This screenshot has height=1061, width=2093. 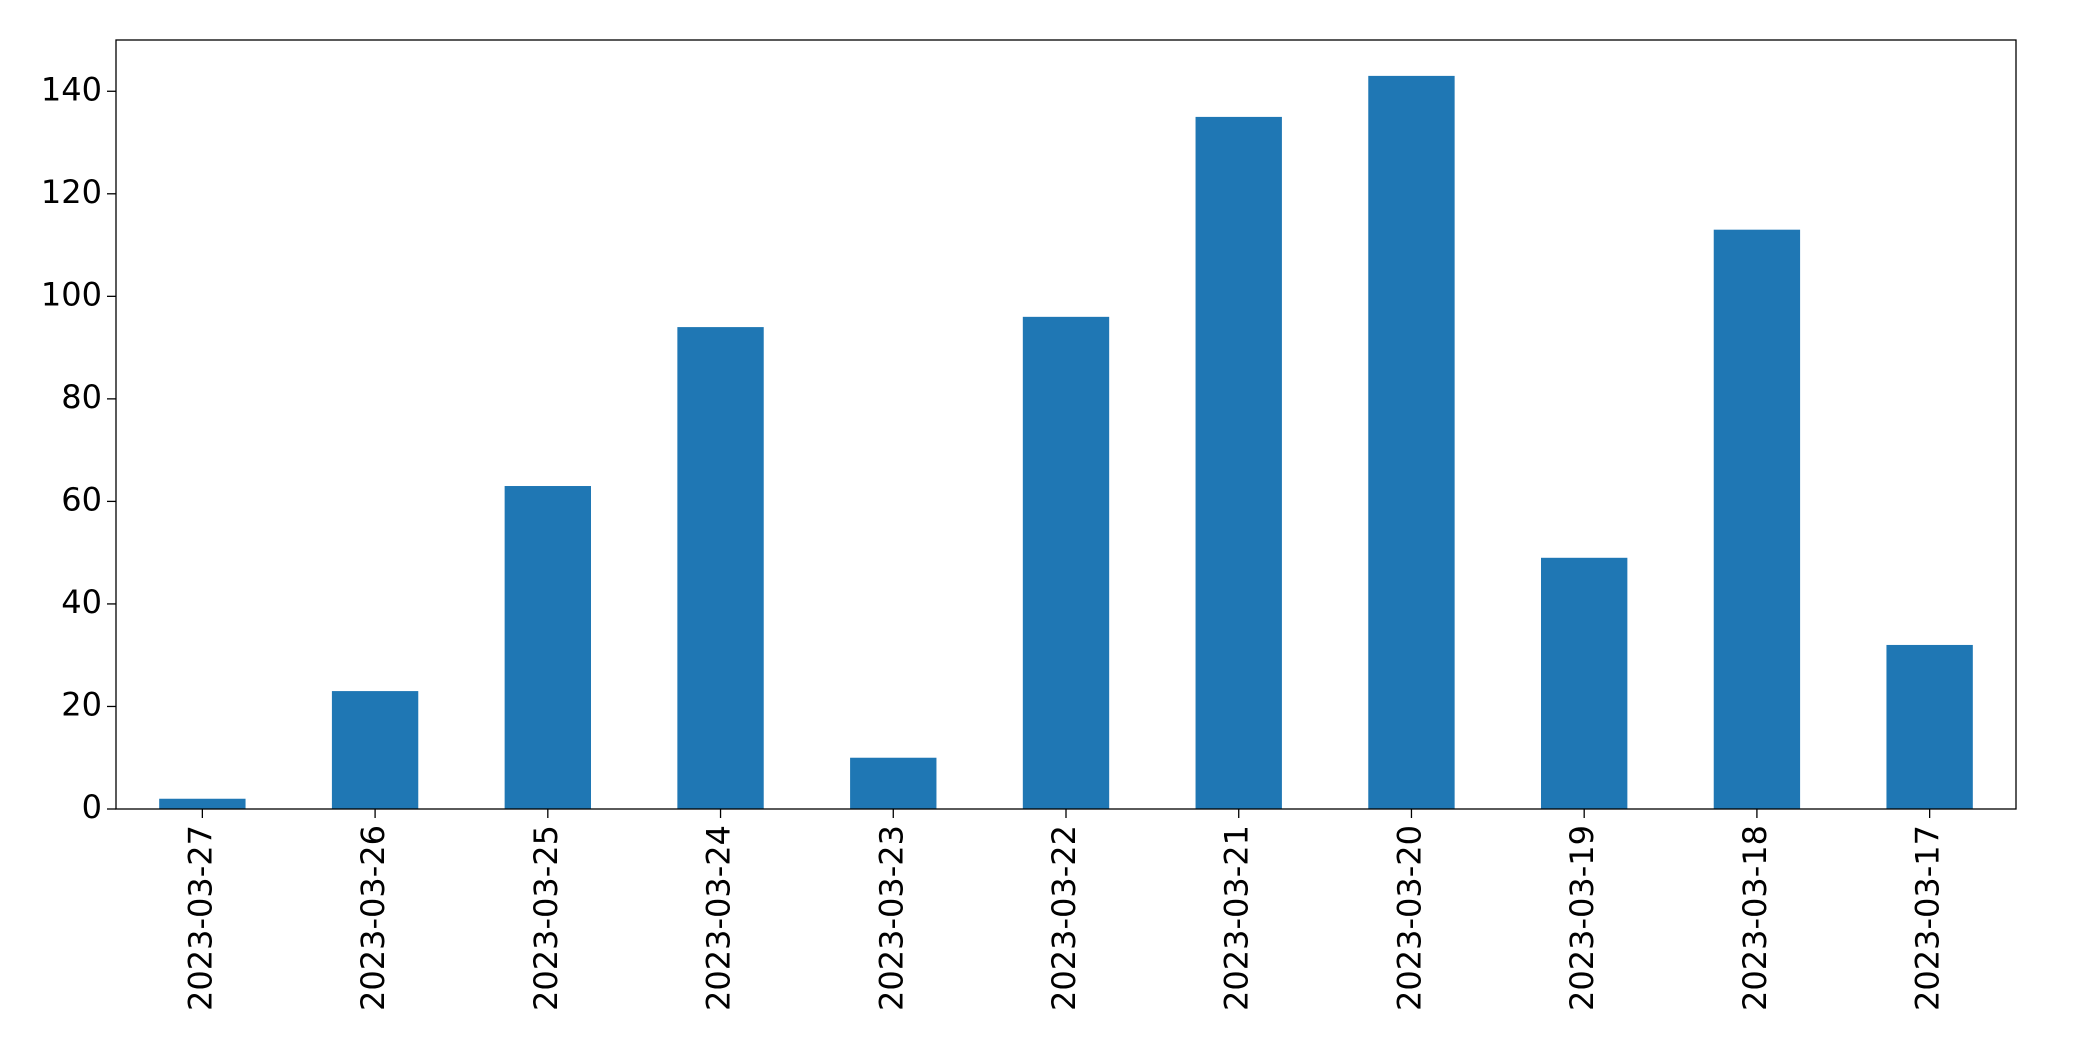 I want to click on y-tick-label: 40, so click(x=81, y=602).